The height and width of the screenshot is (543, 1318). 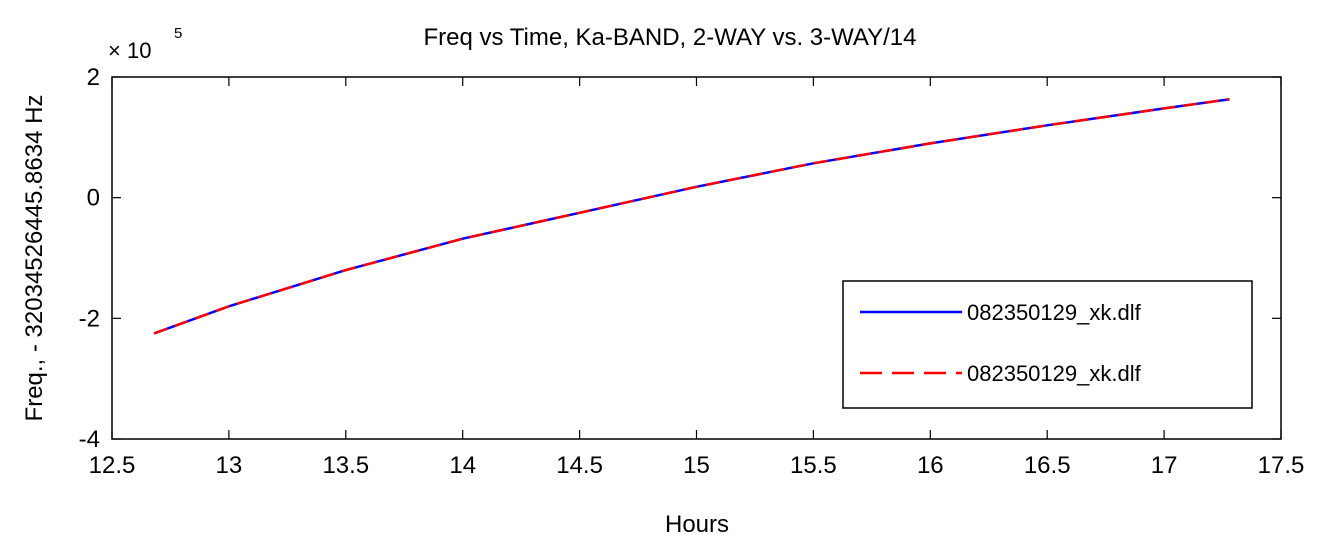 I want to click on x-tick-label: 17.5, so click(x=1281, y=465).